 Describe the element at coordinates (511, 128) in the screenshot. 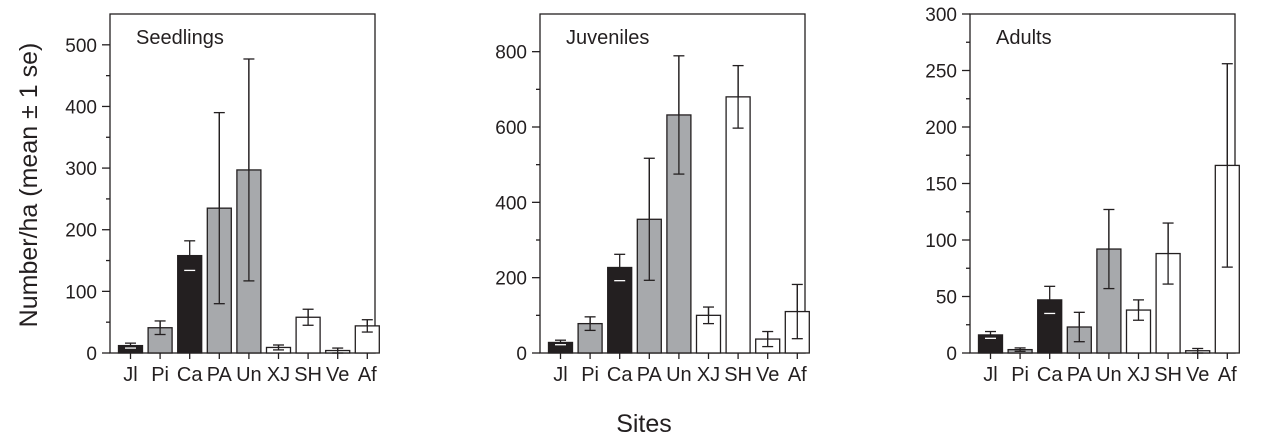

I see `y-tick-label: 600` at that location.